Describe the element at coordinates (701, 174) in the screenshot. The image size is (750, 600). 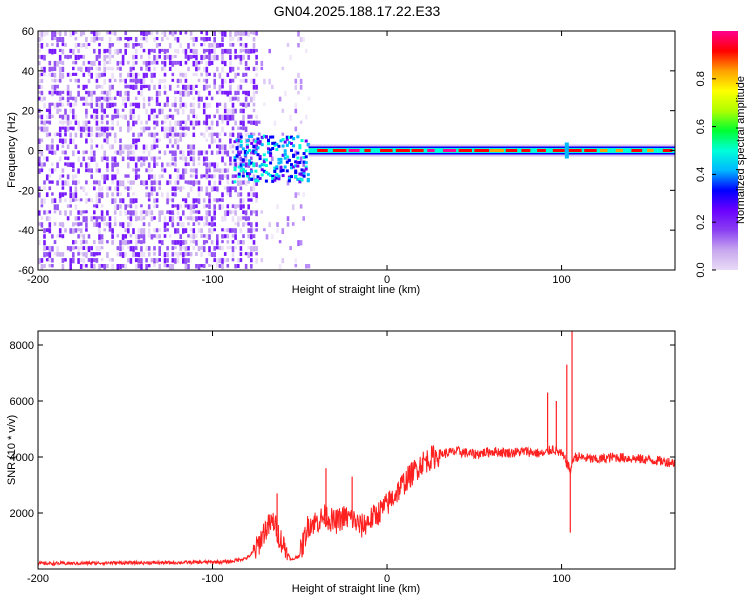
I see `colorbar-tick-label: 0.4` at that location.